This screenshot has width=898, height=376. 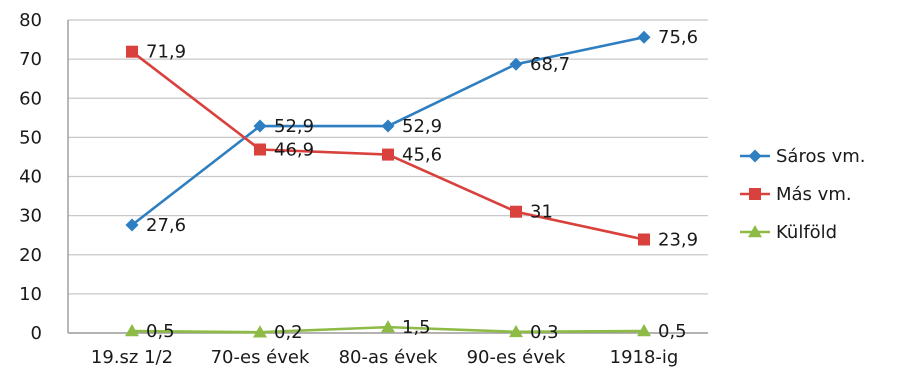 I want to click on y-tick-label: 0, so click(x=36, y=333).